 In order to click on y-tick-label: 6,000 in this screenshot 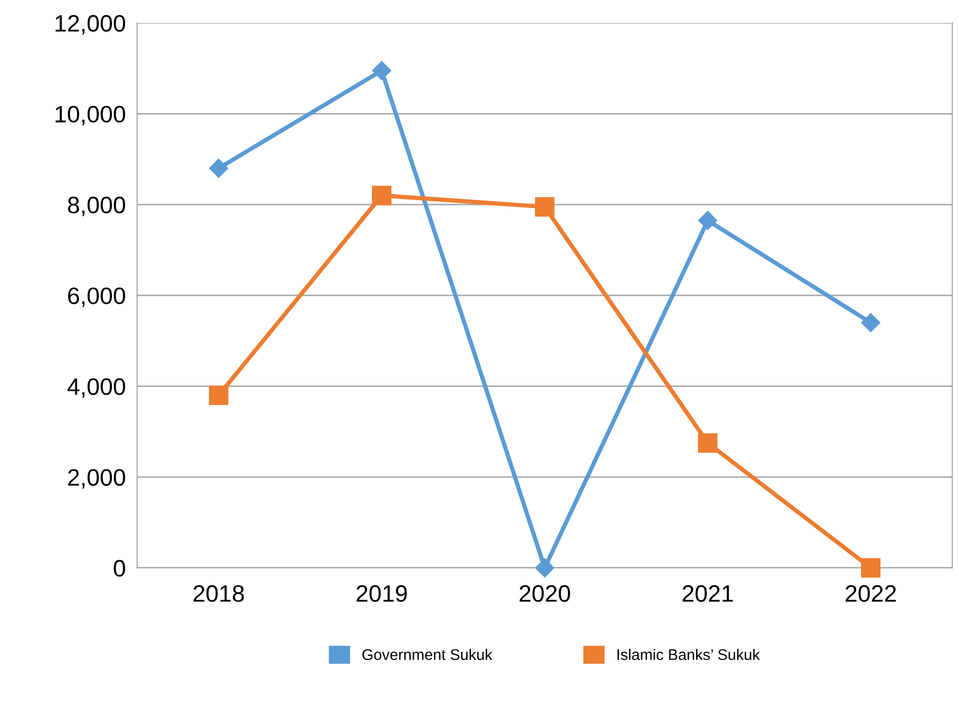, I will do `click(97, 297)`.